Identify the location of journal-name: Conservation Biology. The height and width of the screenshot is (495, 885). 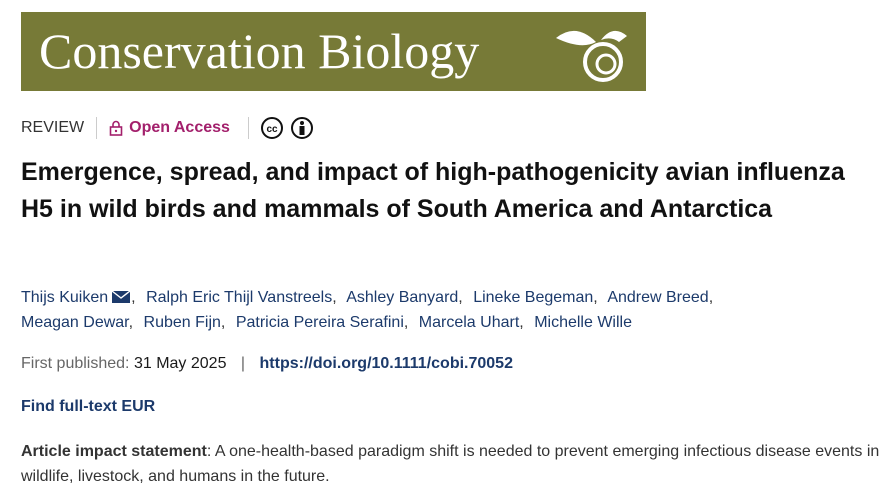
(259, 51).